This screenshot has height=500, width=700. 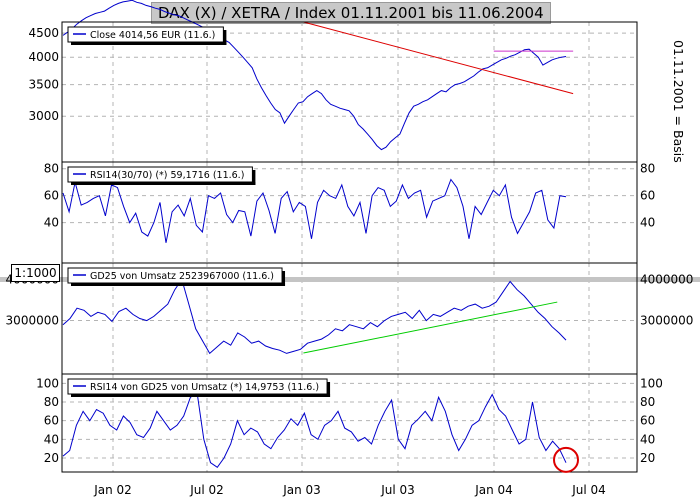 What do you see at coordinates (666, 279) in the screenshot?
I see `y-tick-label-right: 4000000` at bounding box center [666, 279].